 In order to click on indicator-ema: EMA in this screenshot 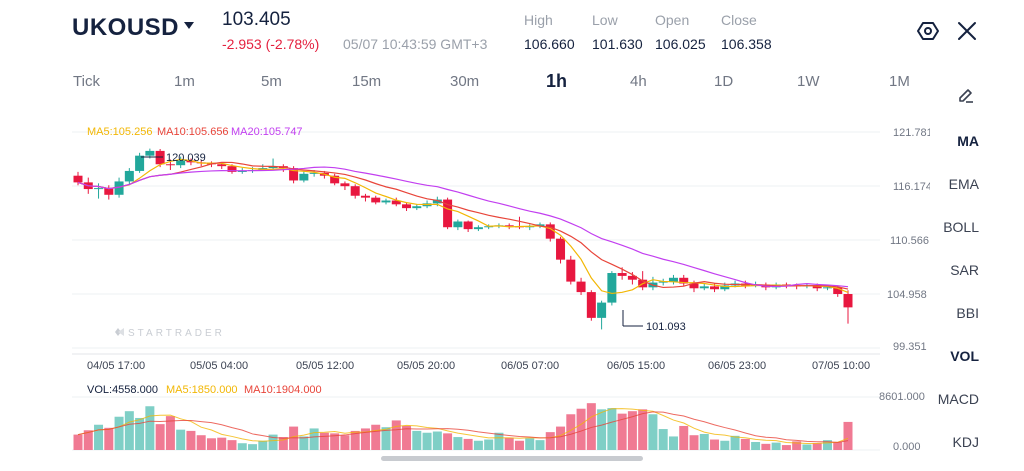, I will do `click(963, 184)`.